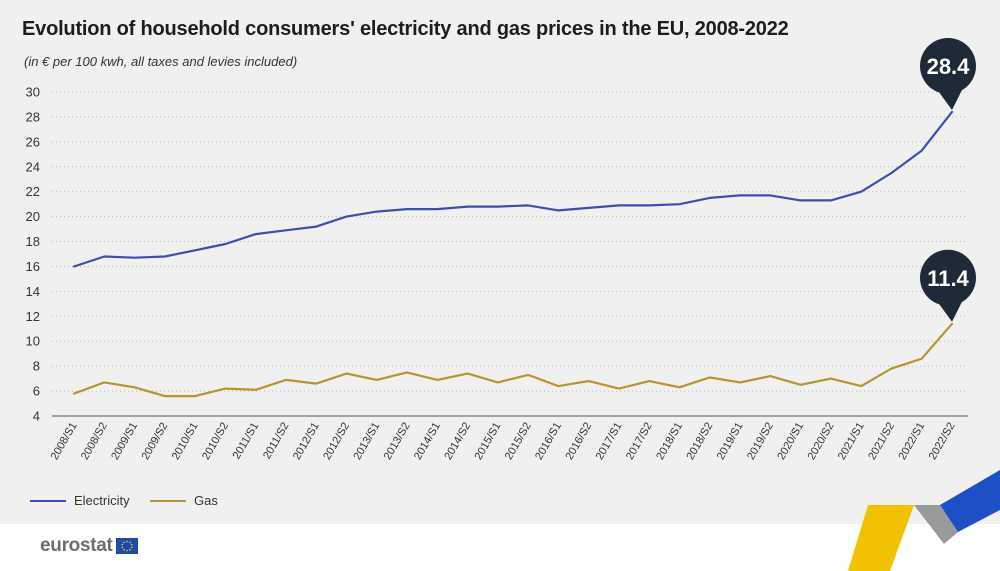 The image size is (1000, 571). What do you see at coordinates (33, 166) in the screenshot?
I see `y-tick-label: 24` at bounding box center [33, 166].